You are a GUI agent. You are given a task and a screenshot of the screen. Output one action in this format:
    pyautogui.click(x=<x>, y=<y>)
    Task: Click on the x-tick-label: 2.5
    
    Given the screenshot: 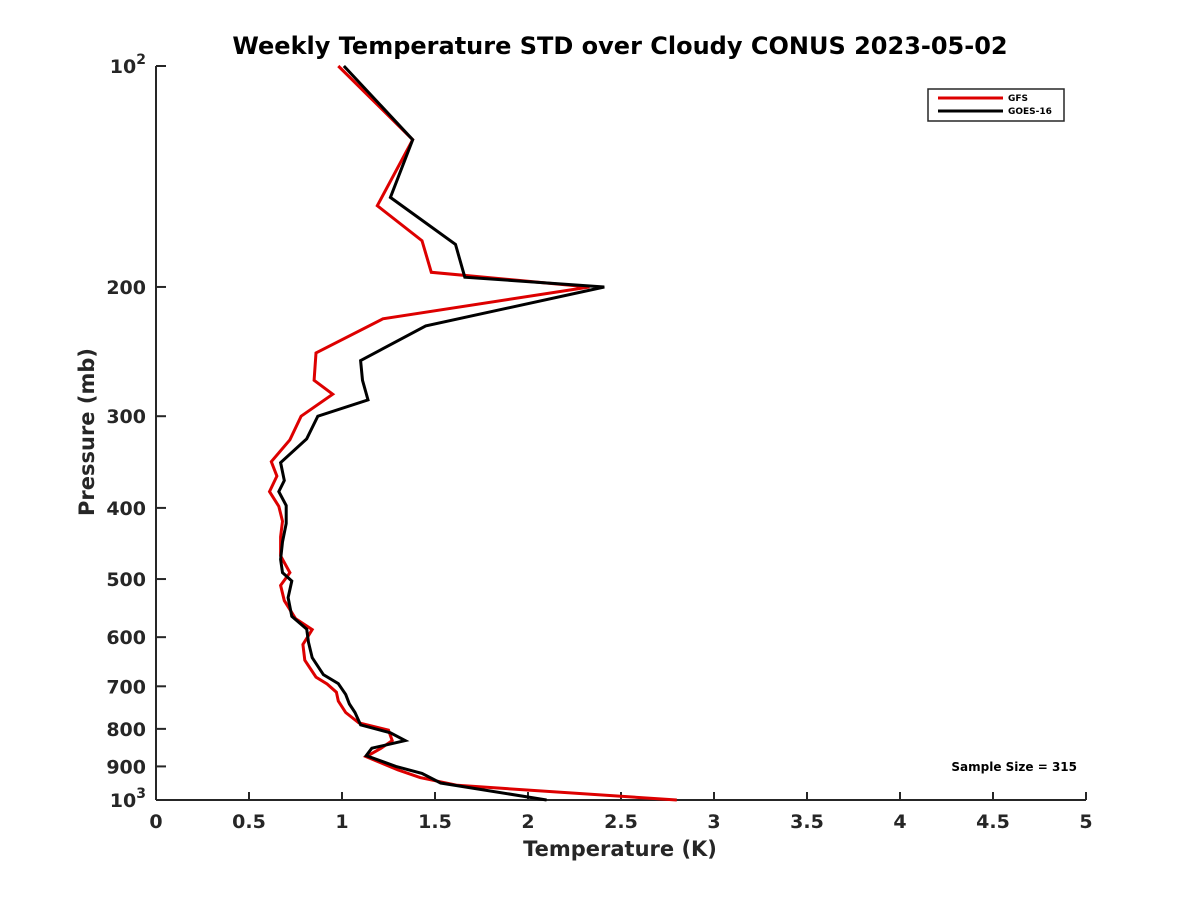 What is the action you would take?
    pyautogui.click(x=621, y=822)
    